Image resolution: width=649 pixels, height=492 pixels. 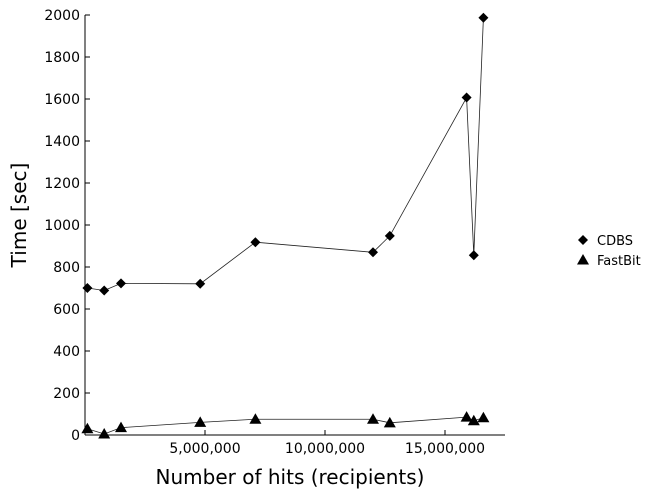 What do you see at coordinates (66, 310) in the screenshot?
I see `y-tick-label: 600` at bounding box center [66, 310].